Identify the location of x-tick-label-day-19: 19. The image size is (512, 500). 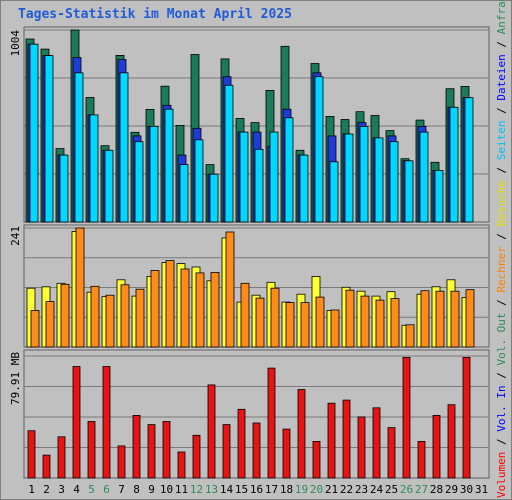
(301, 489).